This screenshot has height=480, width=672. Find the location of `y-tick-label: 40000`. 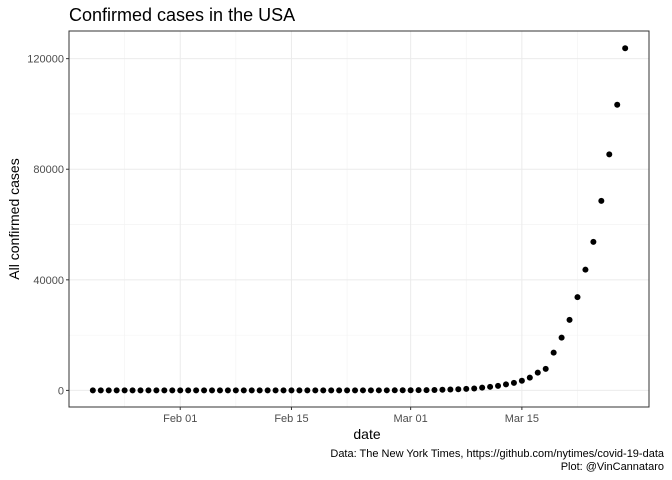

y-tick-label: 40000 is located at coordinates (48, 281).